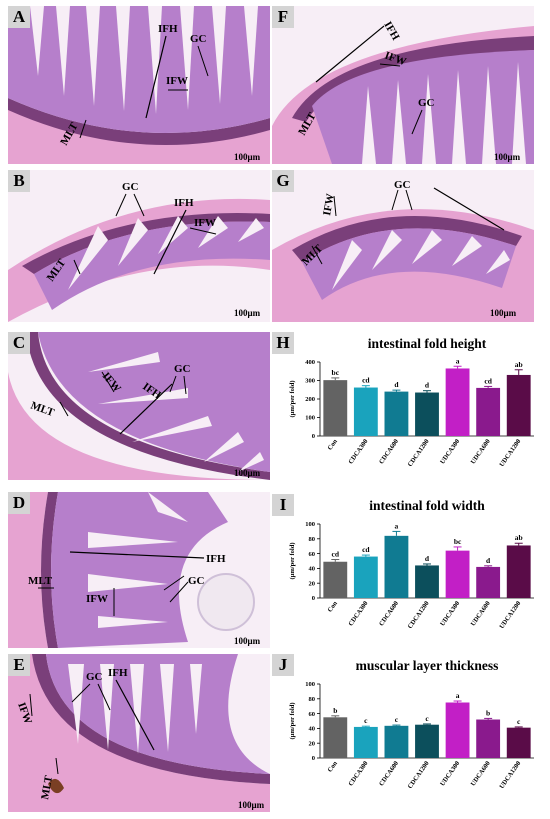 The height and width of the screenshot is (819, 550). I want to click on panel-label-c: C, so click(19, 343).